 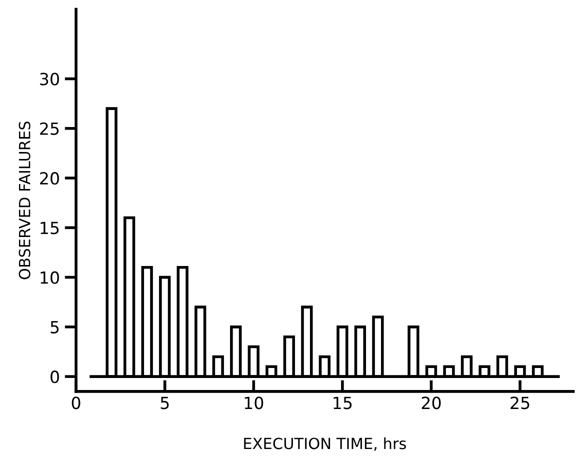 I want to click on y-axis-title: OBSERVED FAILURES, so click(x=24, y=201).